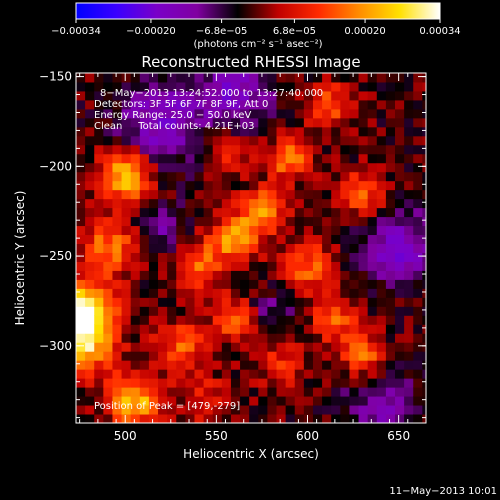 The width and height of the screenshot is (500, 500). Describe the element at coordinates (216, 436) in the screenshot. I see `x-tick-label: 550` at that location.